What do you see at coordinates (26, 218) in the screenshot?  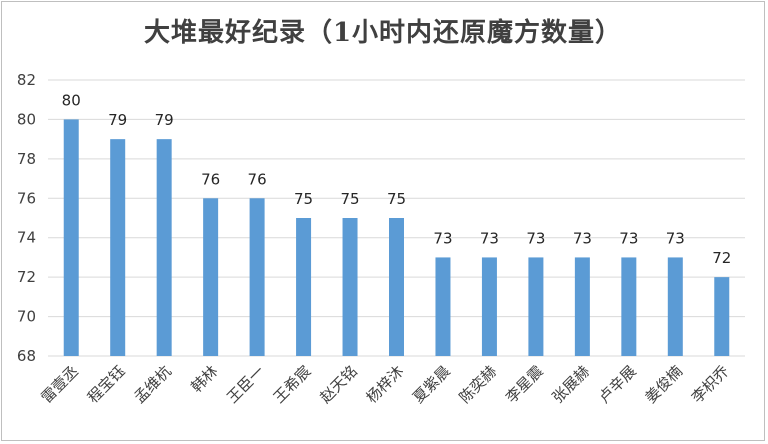 I see `y-axis-ticks: 68 70 72 74 76 78 80 82` at bounding box center [26, 218].